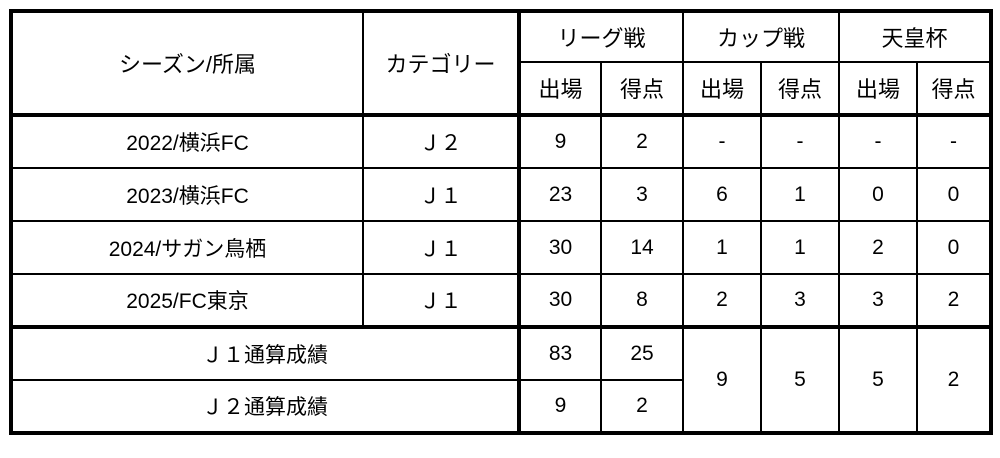 The image size is (1000, 458). What do you see at coordinates (761, 36) in the screenshot?
I see `header-cup: カップ戦` at bounding box center [761, 36].